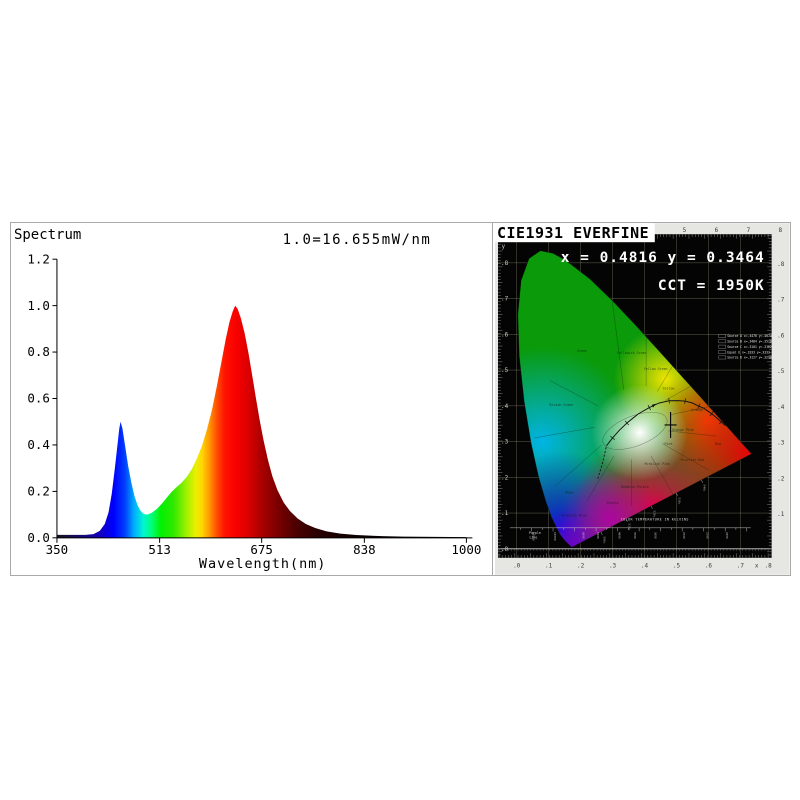 The height and width of the screenshot is (800, 800). What do you see at coordinates (658, 464) in the screenshot?
I see `region-label: Purplish Pink` at bounding box center [658, 464].